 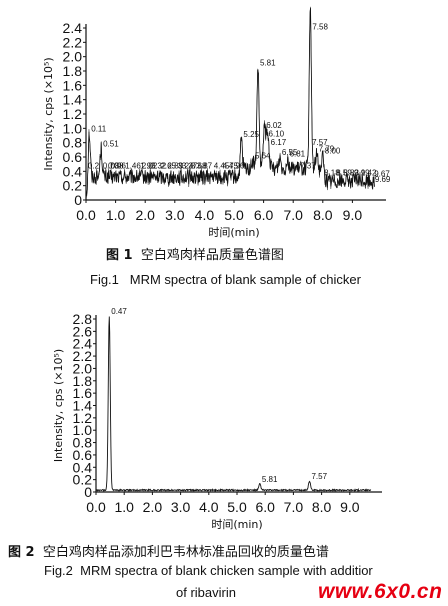 What do you see at coordinates (176, 165) in the screenshot?
I see `baseline-peak-label: 2.89` at bounding box center [176, 165].